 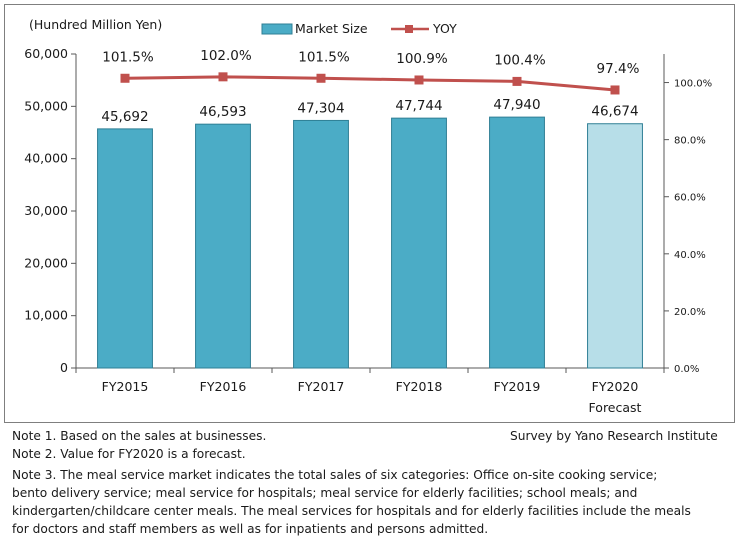 I want to click on legend: Market Size YOY, so click(x=359, y=28).